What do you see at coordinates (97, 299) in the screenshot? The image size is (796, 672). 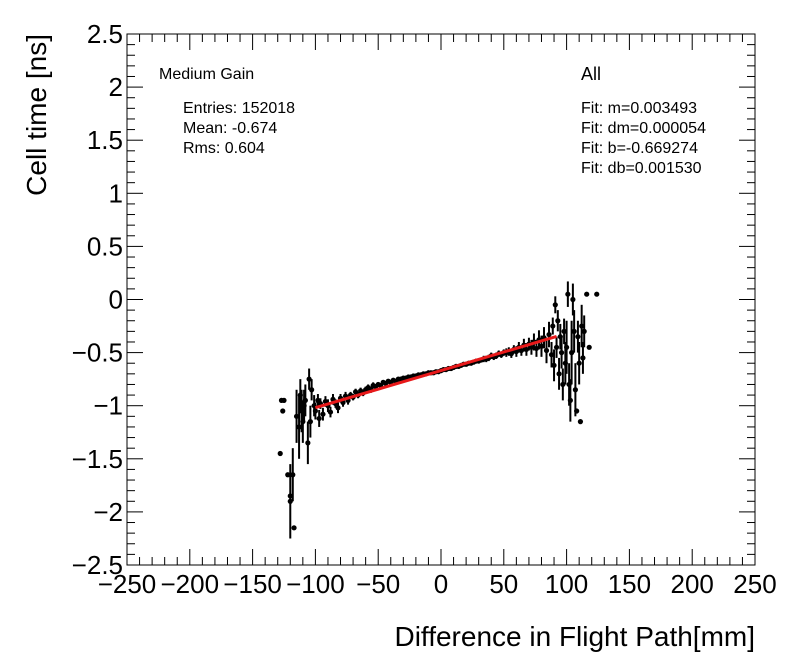 I see `y-tick-labels: −2.5 −2 −1.5 −1 −0.5 0 0.5 1 1.5 2 2.5` at bounding box center [97, 299].